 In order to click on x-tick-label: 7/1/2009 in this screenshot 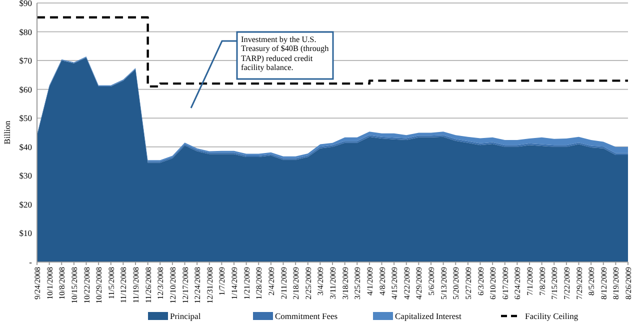, I will do `click(530, 281)`.